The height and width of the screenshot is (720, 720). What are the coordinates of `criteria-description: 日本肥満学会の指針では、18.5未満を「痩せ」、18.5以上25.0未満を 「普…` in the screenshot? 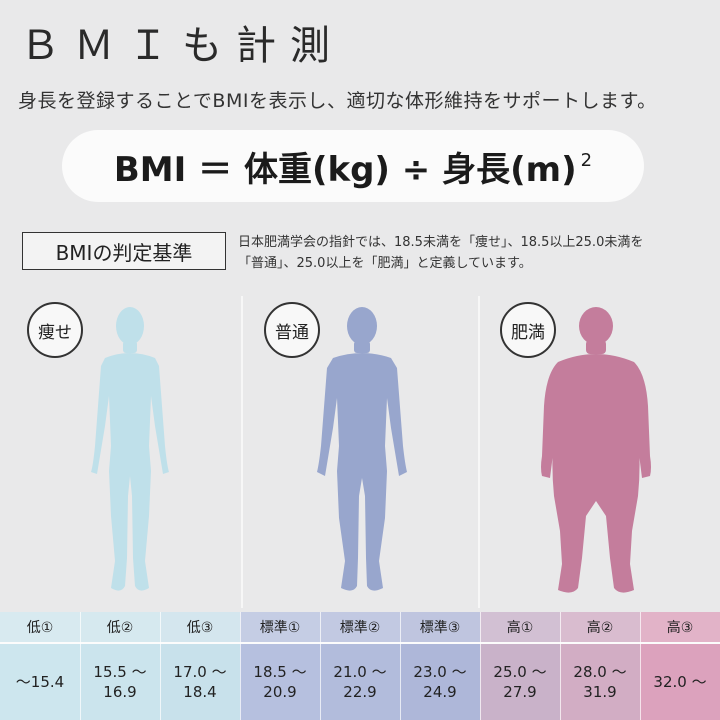 It's located at (477, 253).